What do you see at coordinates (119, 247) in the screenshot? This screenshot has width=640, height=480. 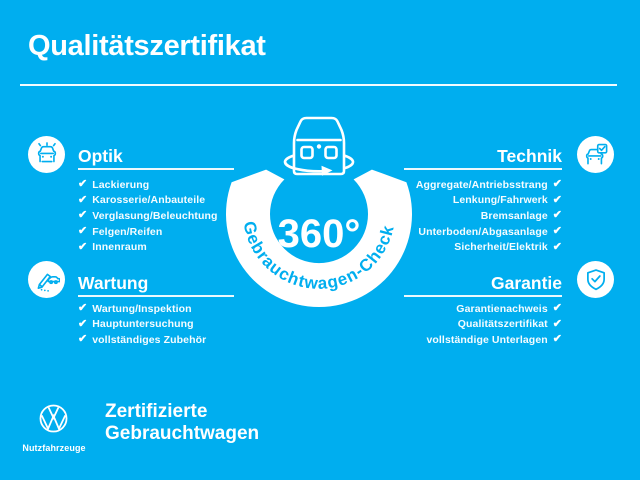 I see `checklist-item-label: Innenraum` at bounding box center [119, 247].